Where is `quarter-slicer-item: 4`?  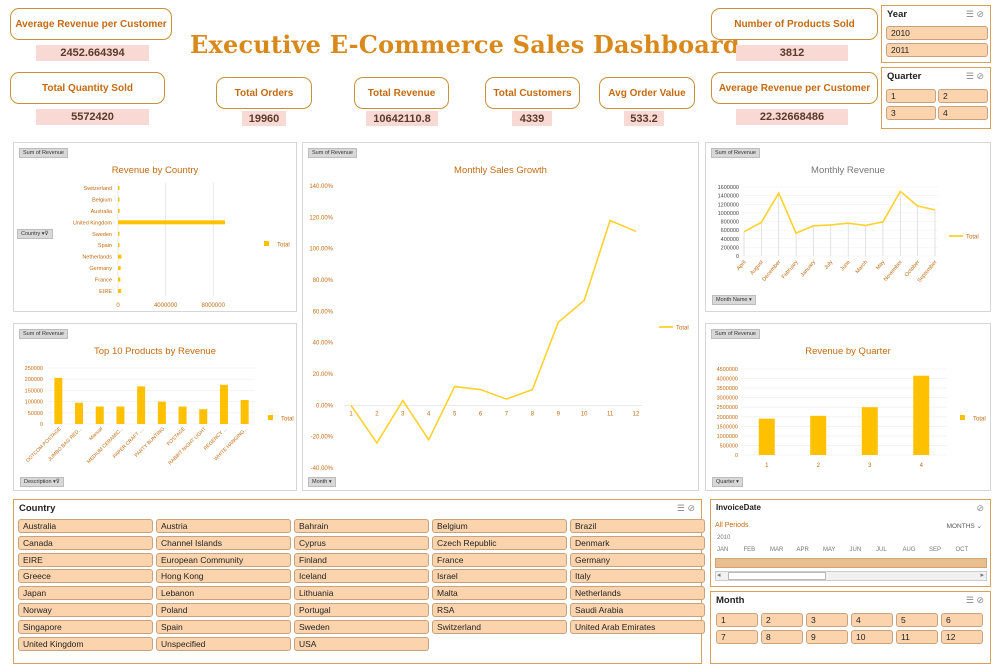
quarter-slicer-item: 4 is located at coordinates (963, 113).